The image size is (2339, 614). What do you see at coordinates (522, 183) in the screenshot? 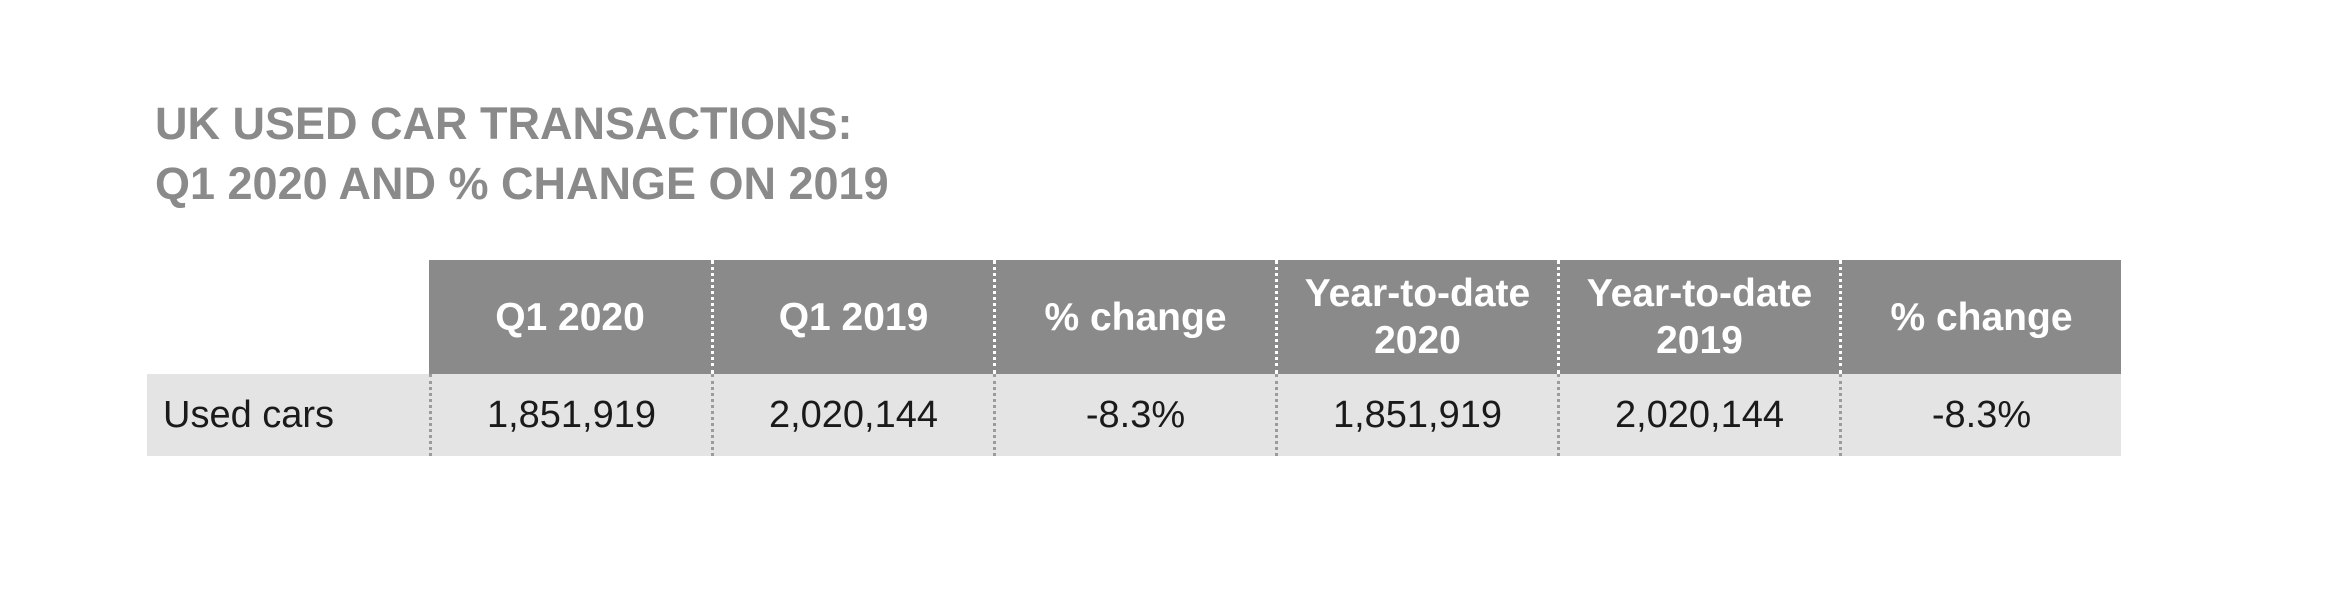
I see `page-title-line-2: Q1 2020 AND % CHANGE ON 2019` at bounding box center [522, 183].